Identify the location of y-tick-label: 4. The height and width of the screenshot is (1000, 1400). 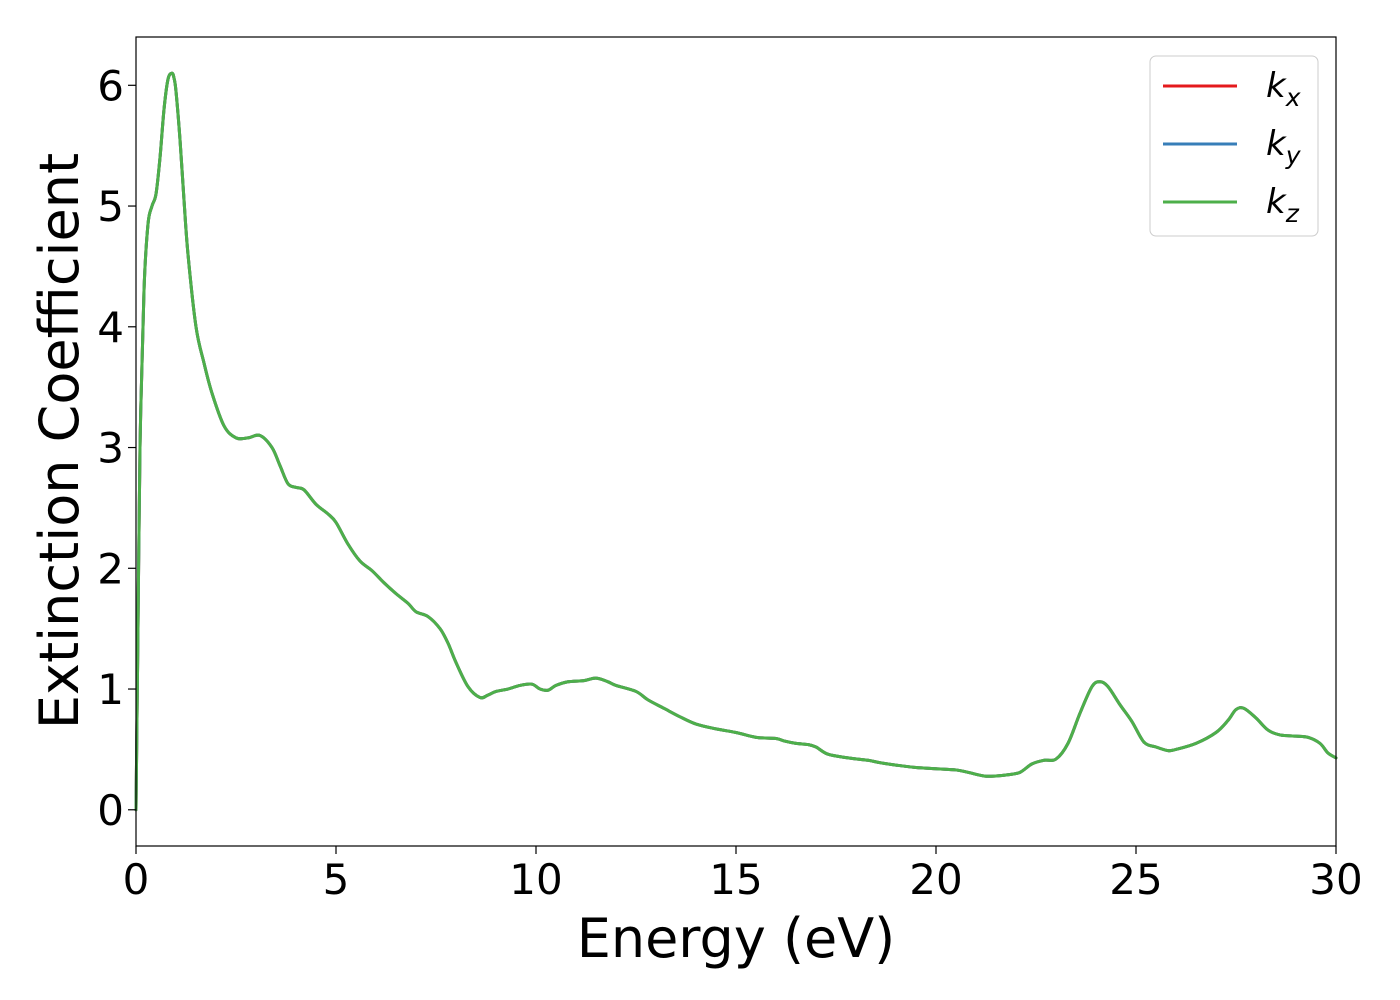
(110, 327).